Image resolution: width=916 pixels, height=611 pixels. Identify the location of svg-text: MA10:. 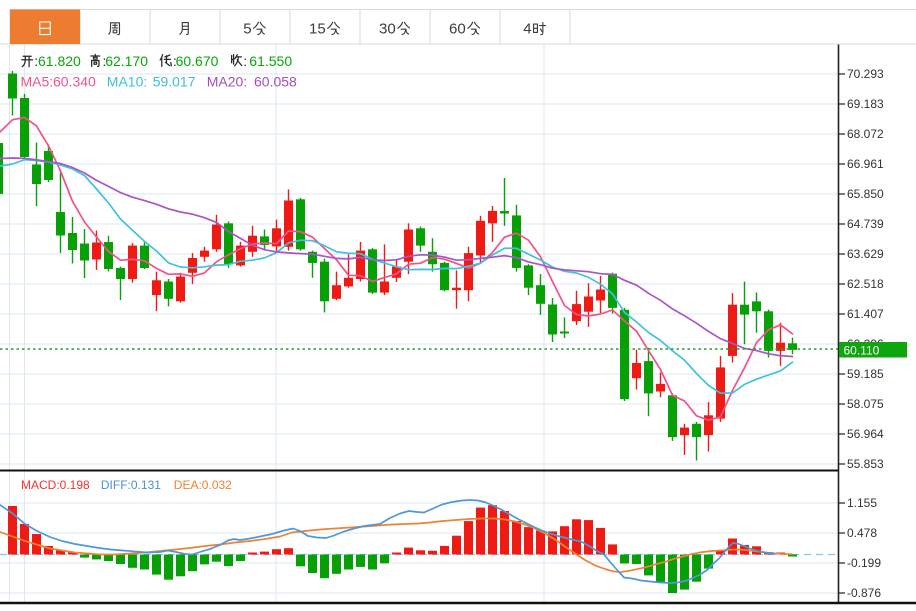
(127, 82).